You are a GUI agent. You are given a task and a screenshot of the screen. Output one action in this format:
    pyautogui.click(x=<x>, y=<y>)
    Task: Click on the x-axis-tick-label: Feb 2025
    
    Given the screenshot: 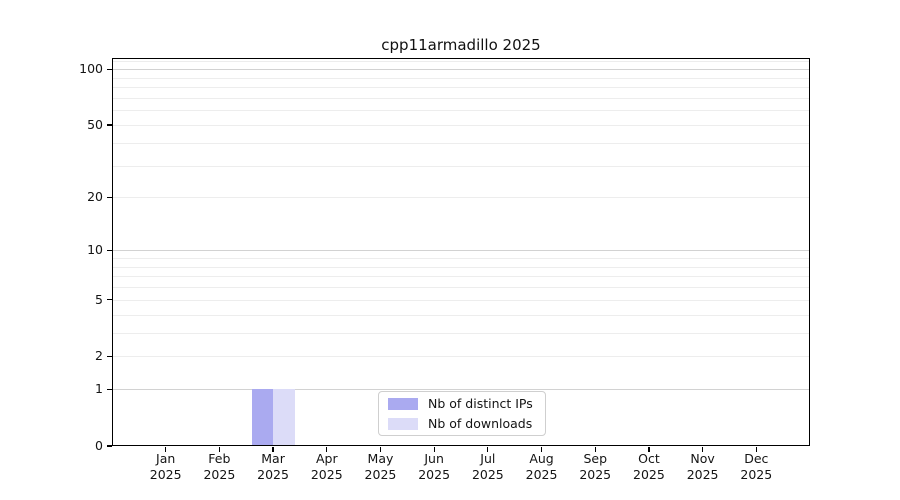 What is the action you would take?
    pyautogui.click(x=219, y=467)
    